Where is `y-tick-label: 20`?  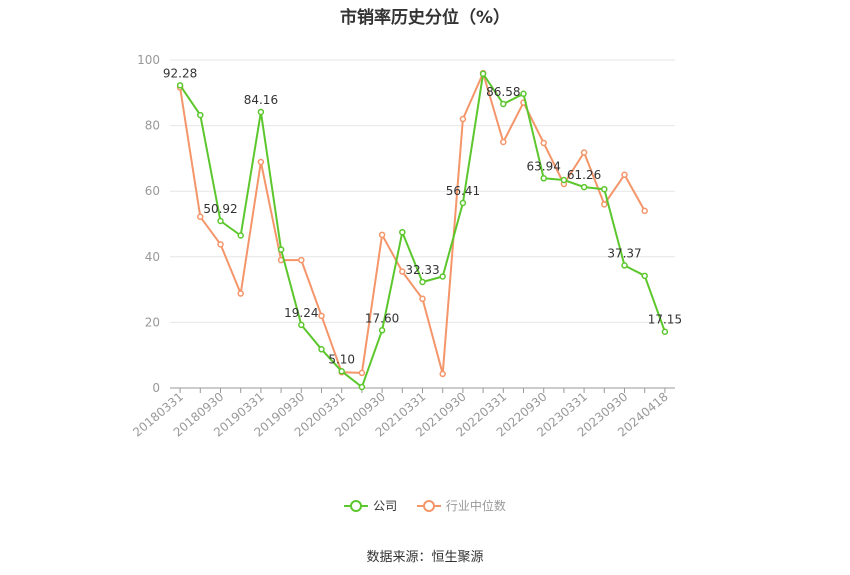
y-tick-label: 20 is located at coordinates (152, 322).